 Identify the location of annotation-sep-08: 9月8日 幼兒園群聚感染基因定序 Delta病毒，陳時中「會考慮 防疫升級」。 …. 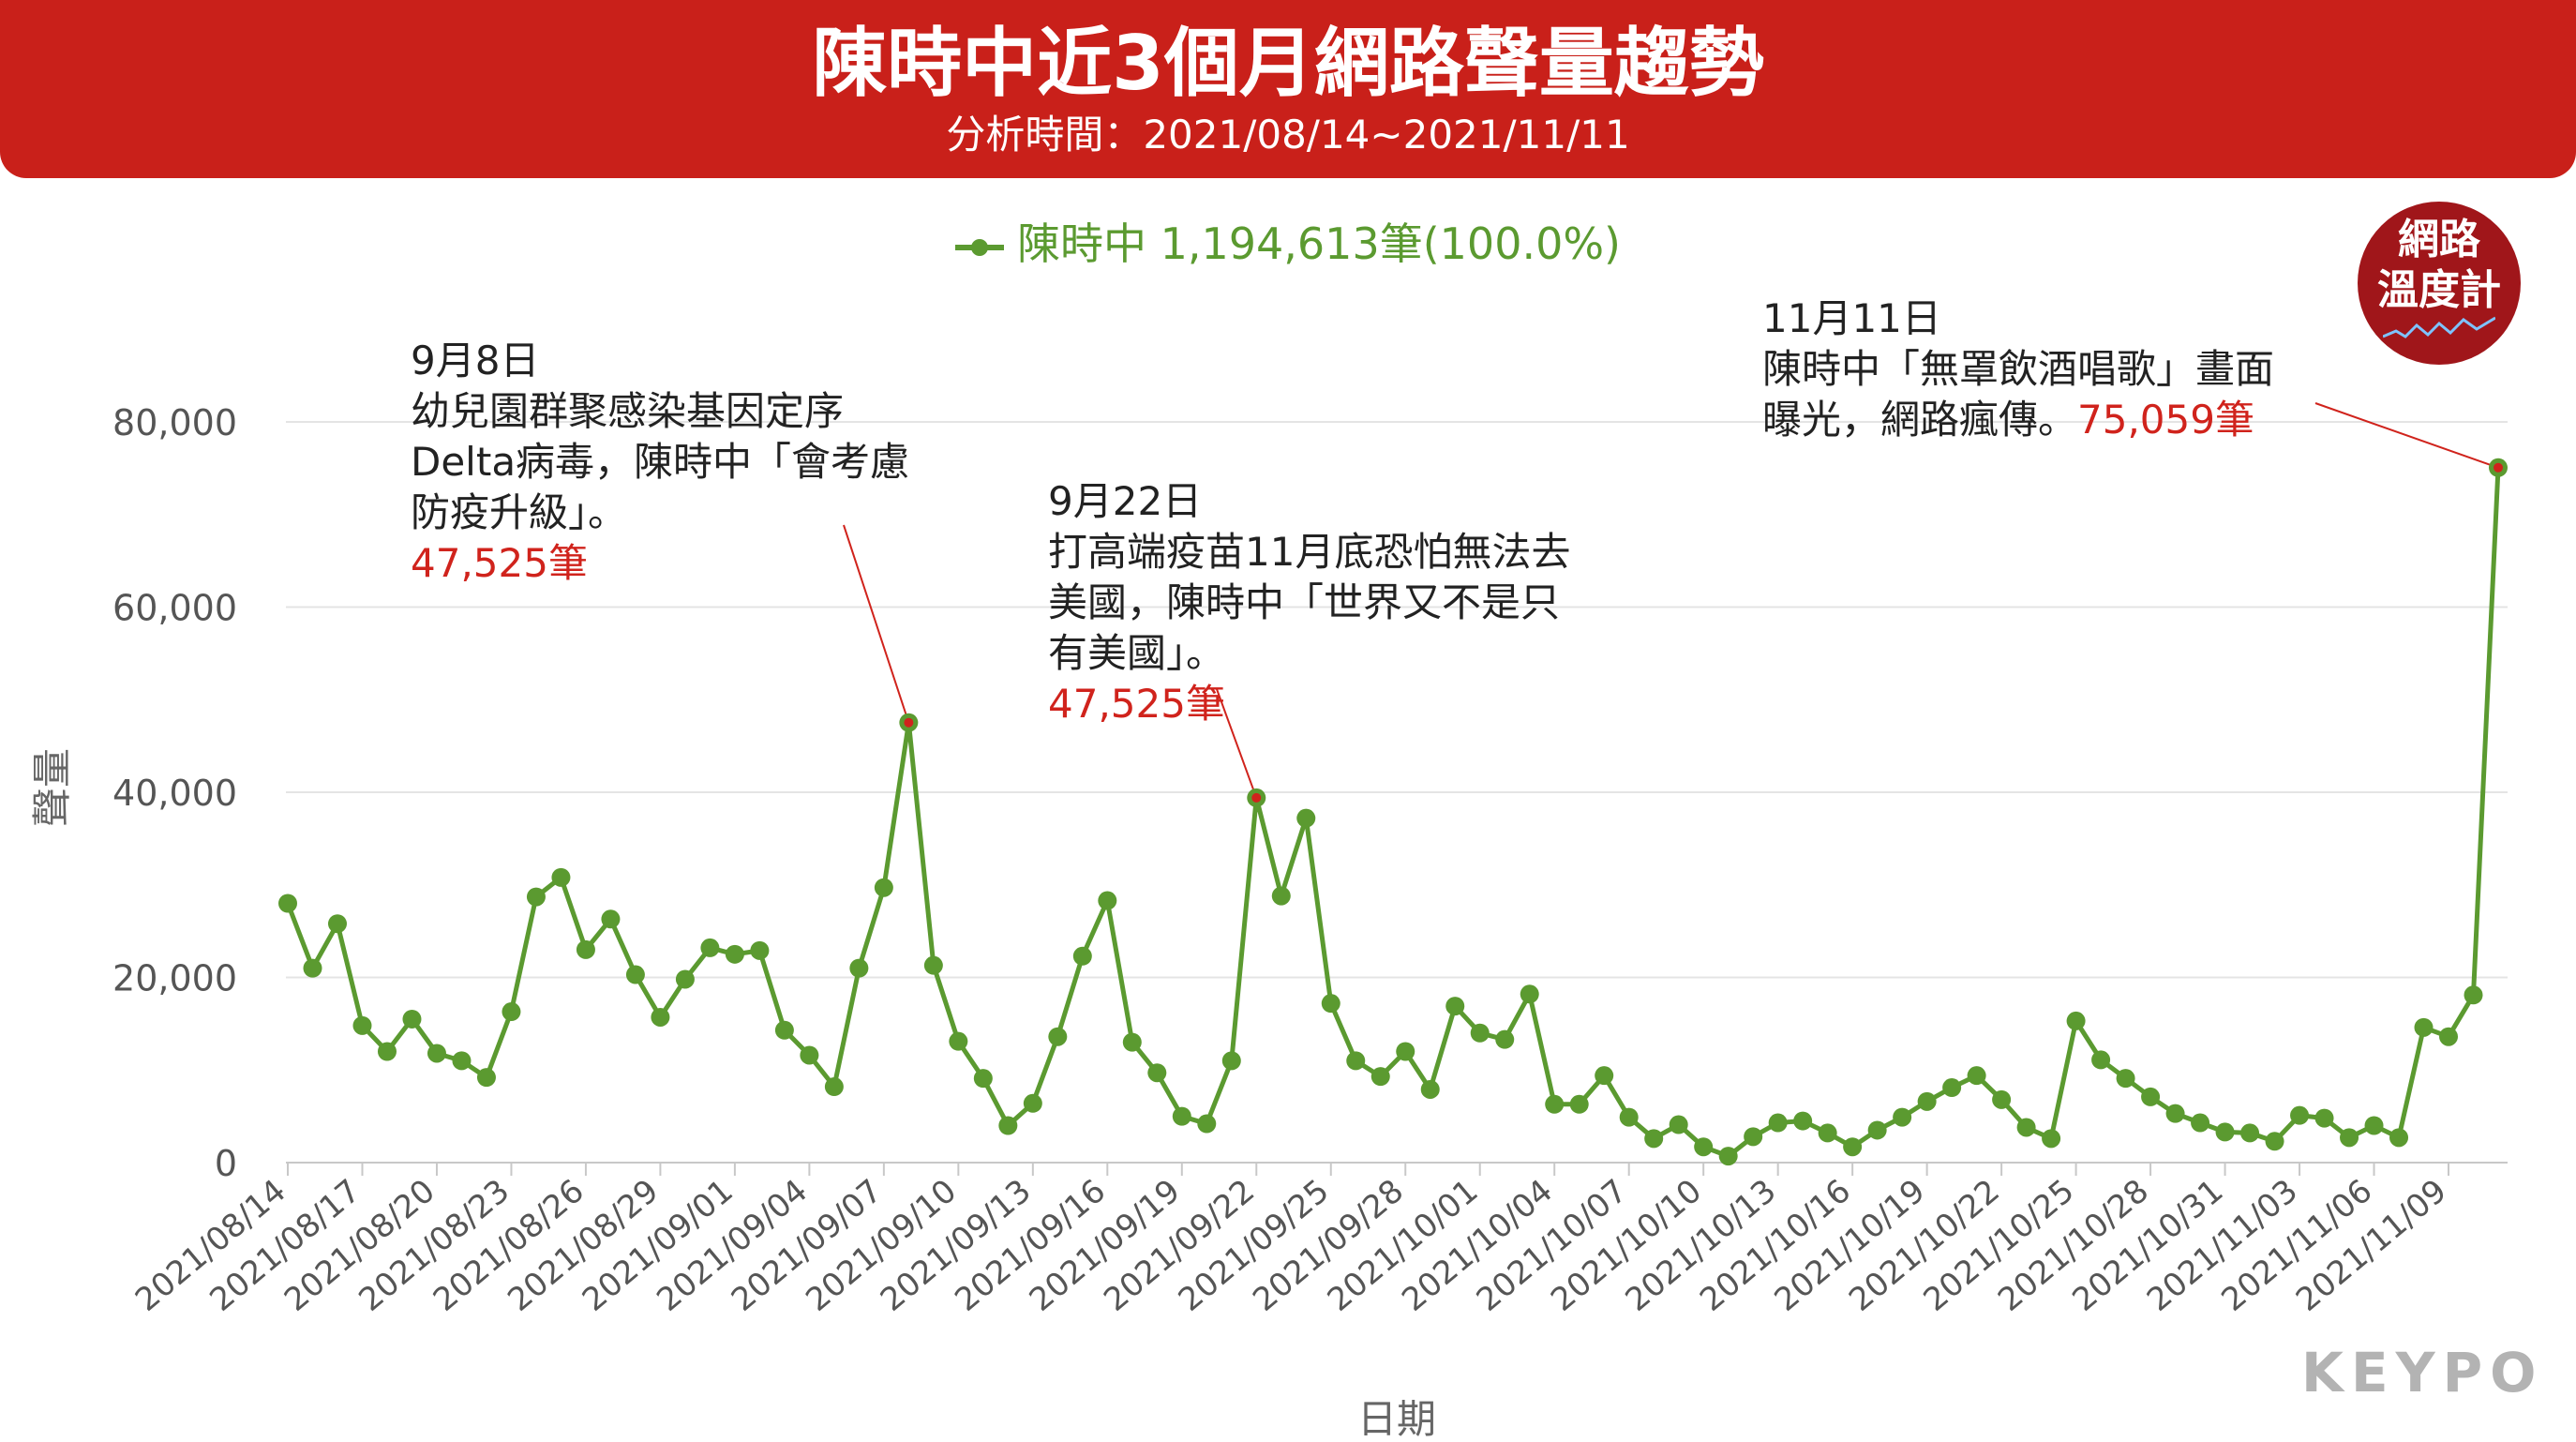
(660, 462).